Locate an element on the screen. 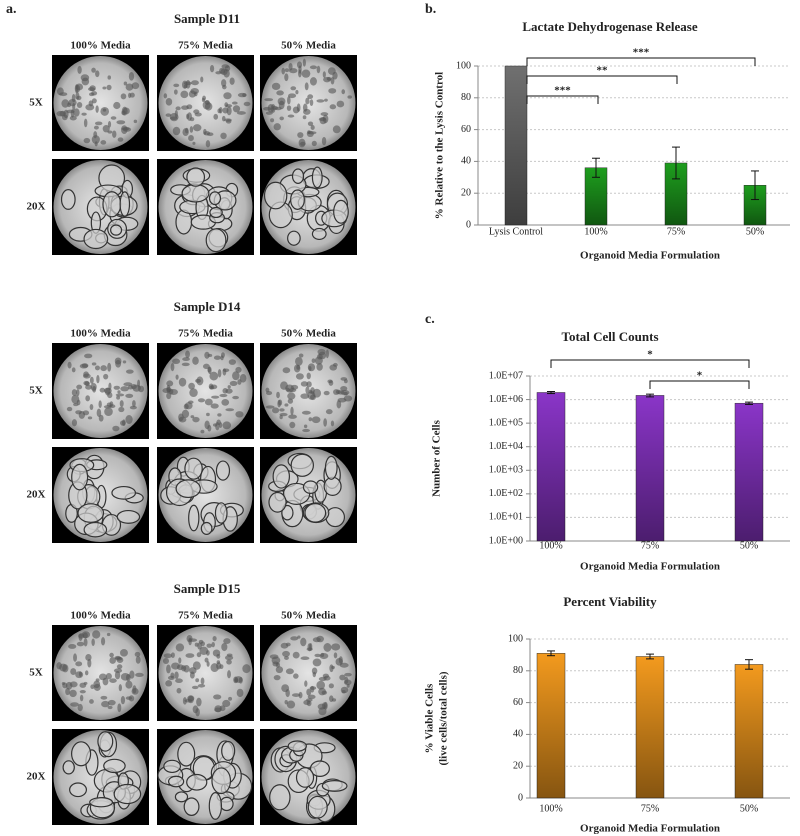 This screenshot has width=800, height=836. y-axis-title: % Viable Cells is located at coordinates (430, 718).